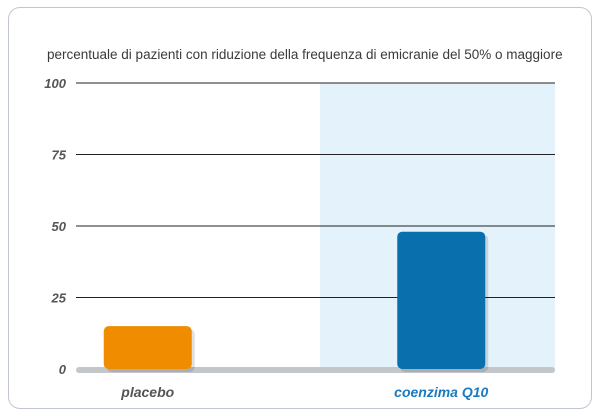 This screenshot has width=601, height=418. I want to click on y-tick-label: 100, so click(55, 83).